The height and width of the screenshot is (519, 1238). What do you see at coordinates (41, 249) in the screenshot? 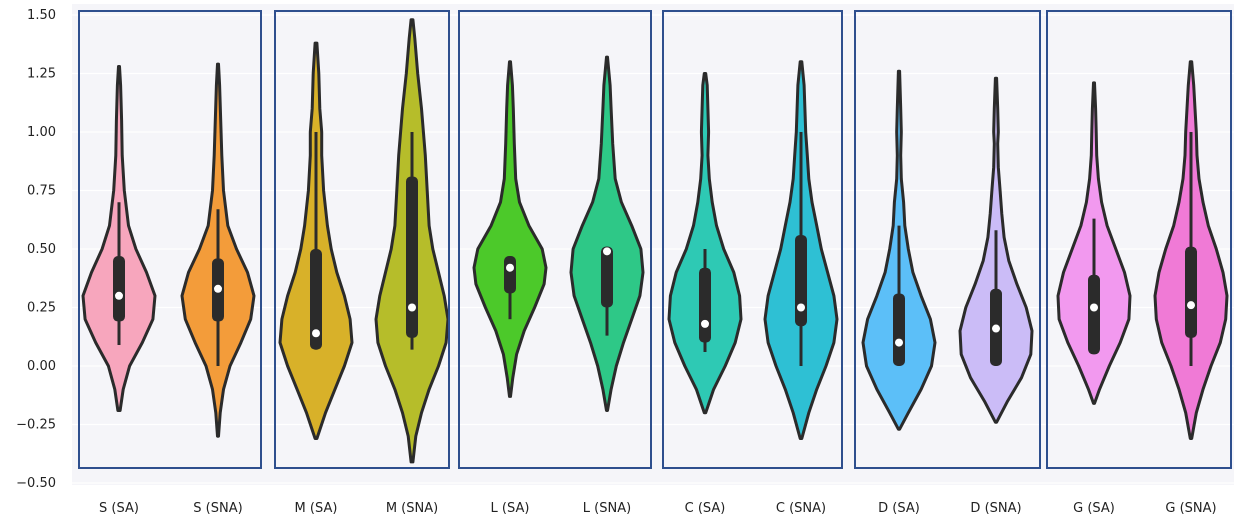
I see `y-tick-label: 0.50` at bounding box center [41, 249].